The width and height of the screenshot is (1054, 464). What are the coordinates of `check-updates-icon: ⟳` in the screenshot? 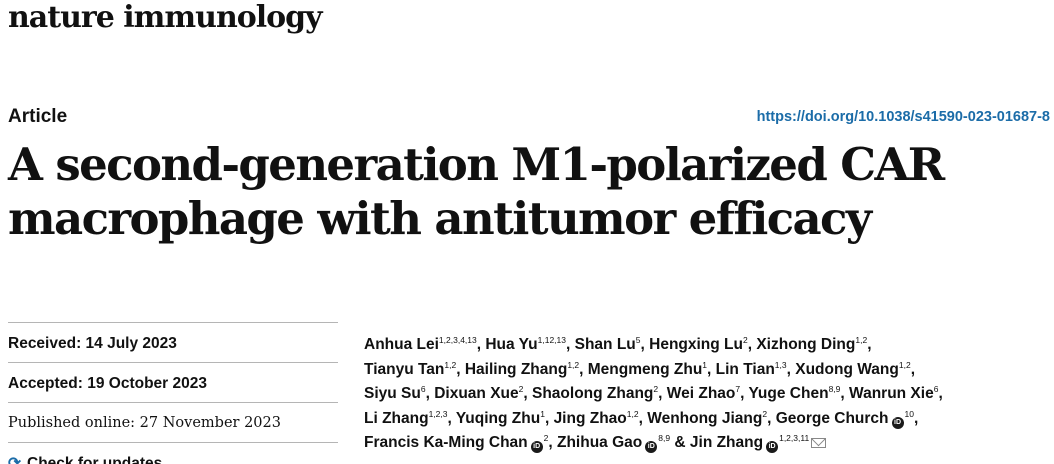 It's located at (14, 459).